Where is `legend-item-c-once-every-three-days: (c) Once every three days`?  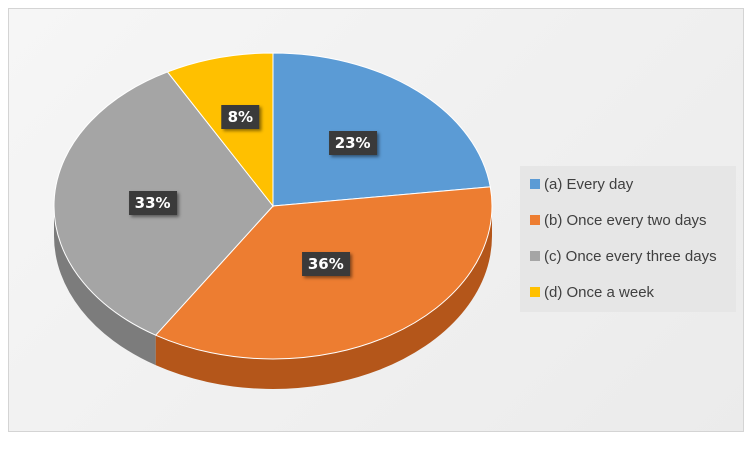 legend-item-c-once-every-three-days: (c) Once every three days is located at coordinates (623, 256).